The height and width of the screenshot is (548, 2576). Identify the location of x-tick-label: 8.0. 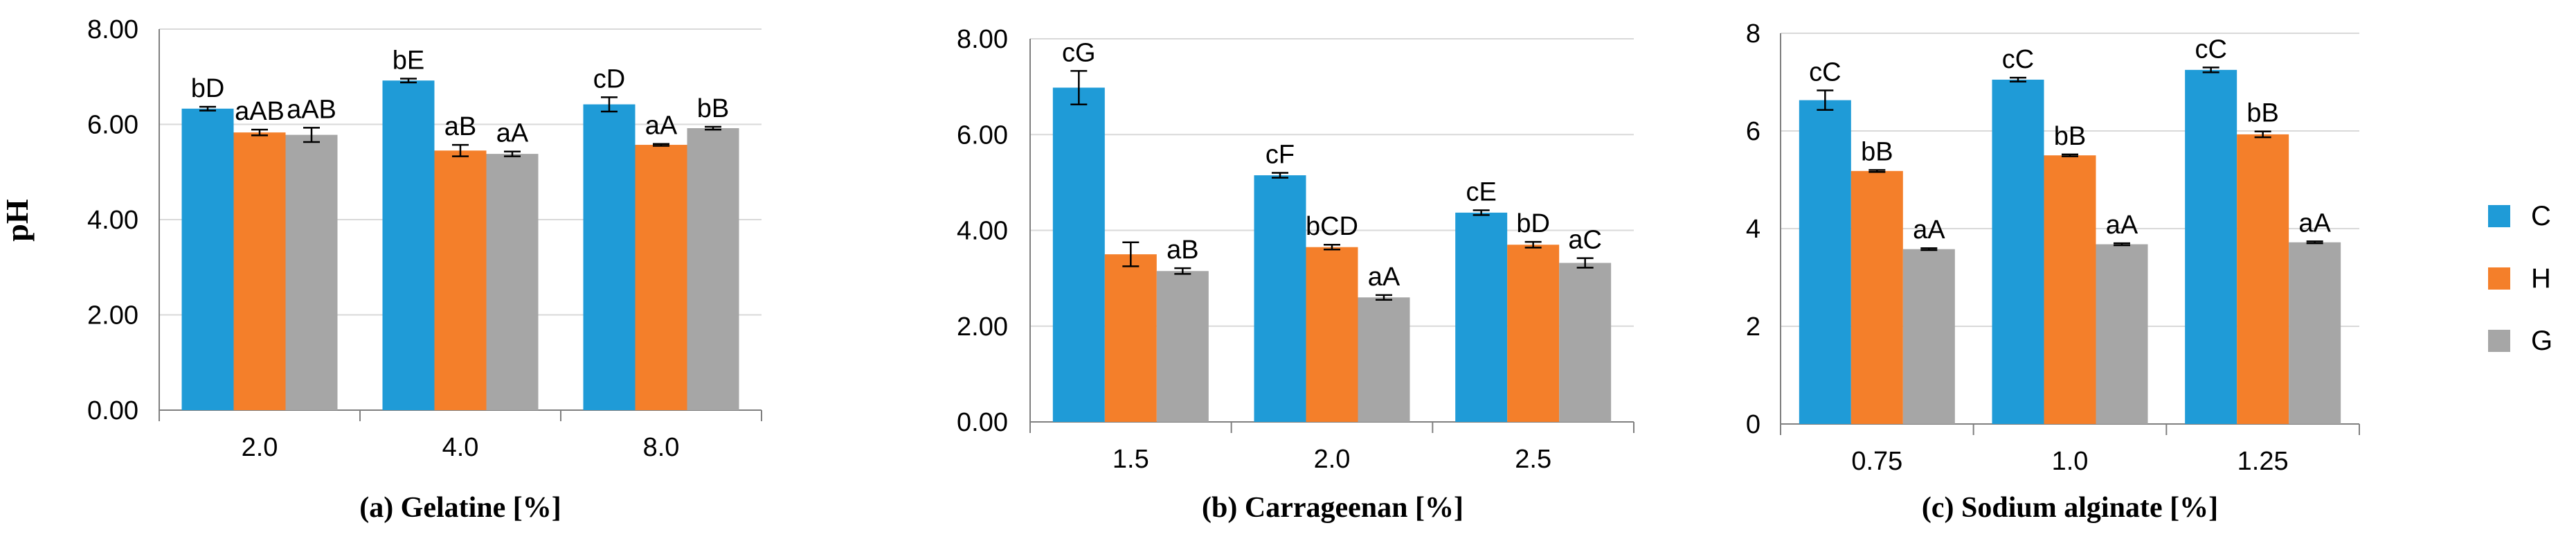
(661, 447).